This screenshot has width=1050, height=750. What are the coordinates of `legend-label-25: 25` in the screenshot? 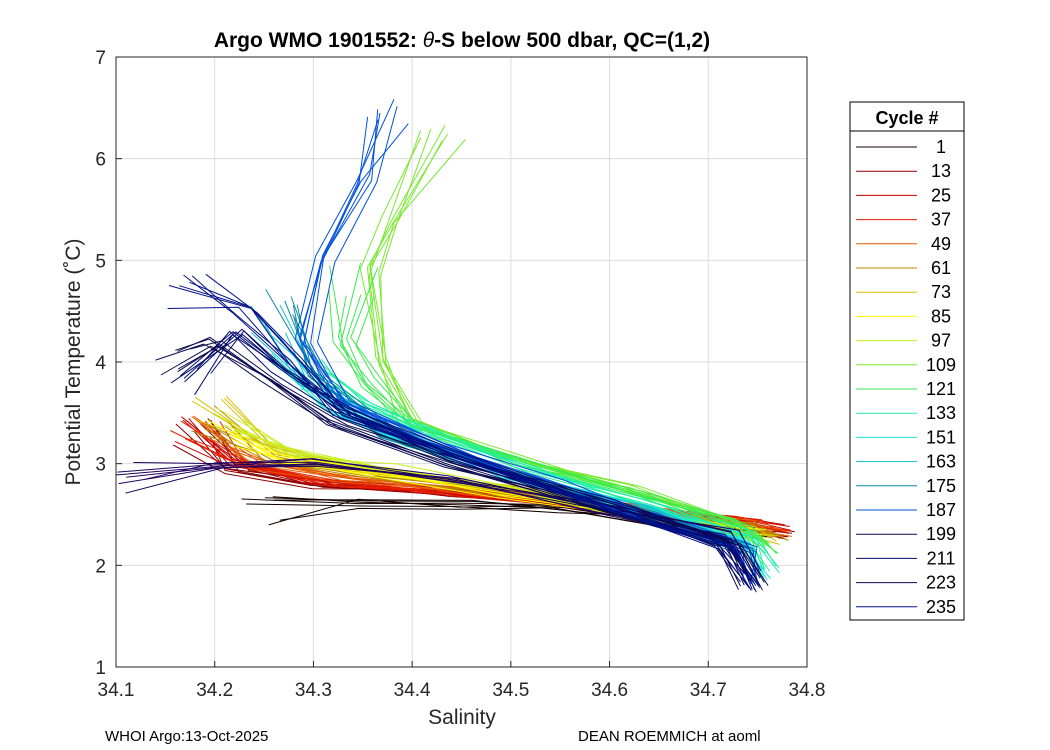 It's located at (941, 195).